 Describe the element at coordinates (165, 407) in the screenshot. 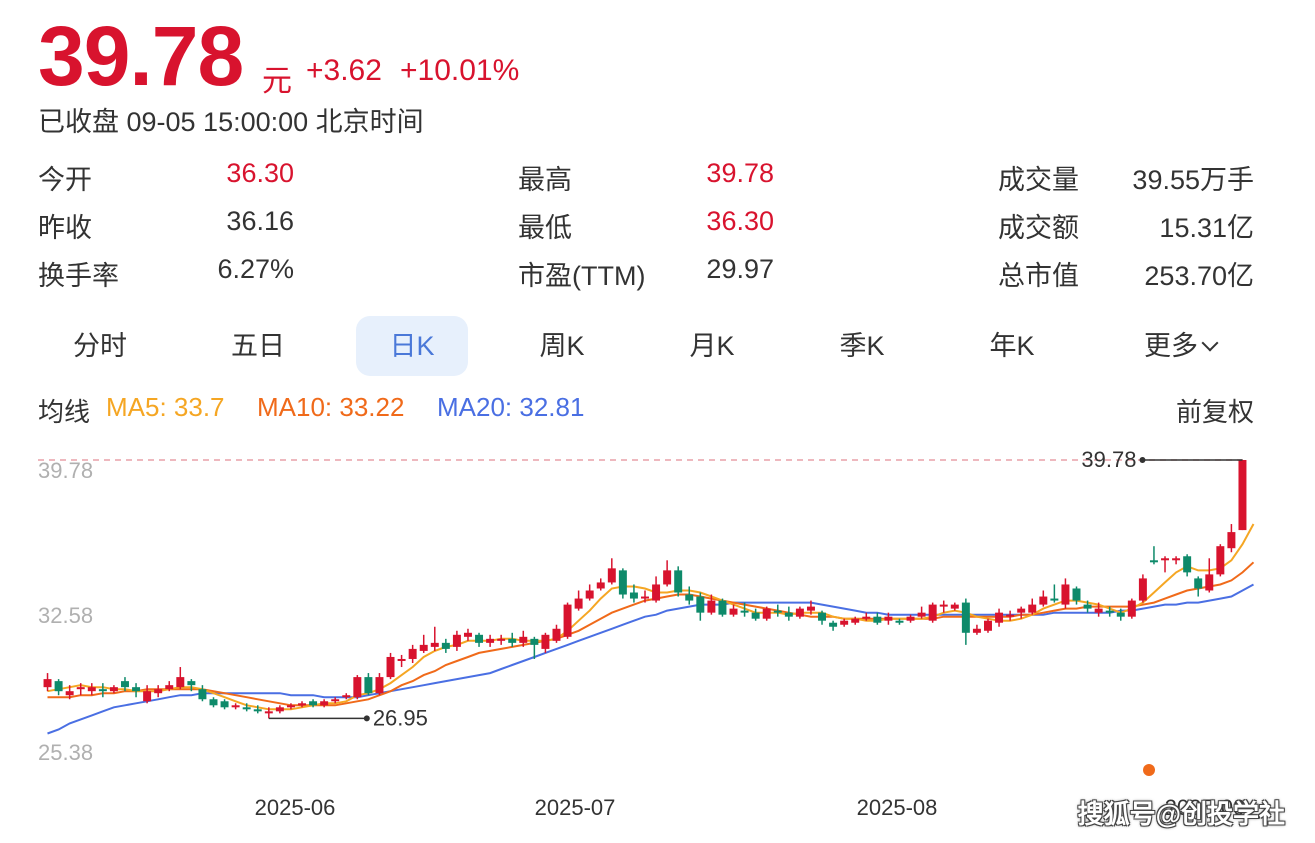

I see `ma5-value: MA5: 33.7` at that location.